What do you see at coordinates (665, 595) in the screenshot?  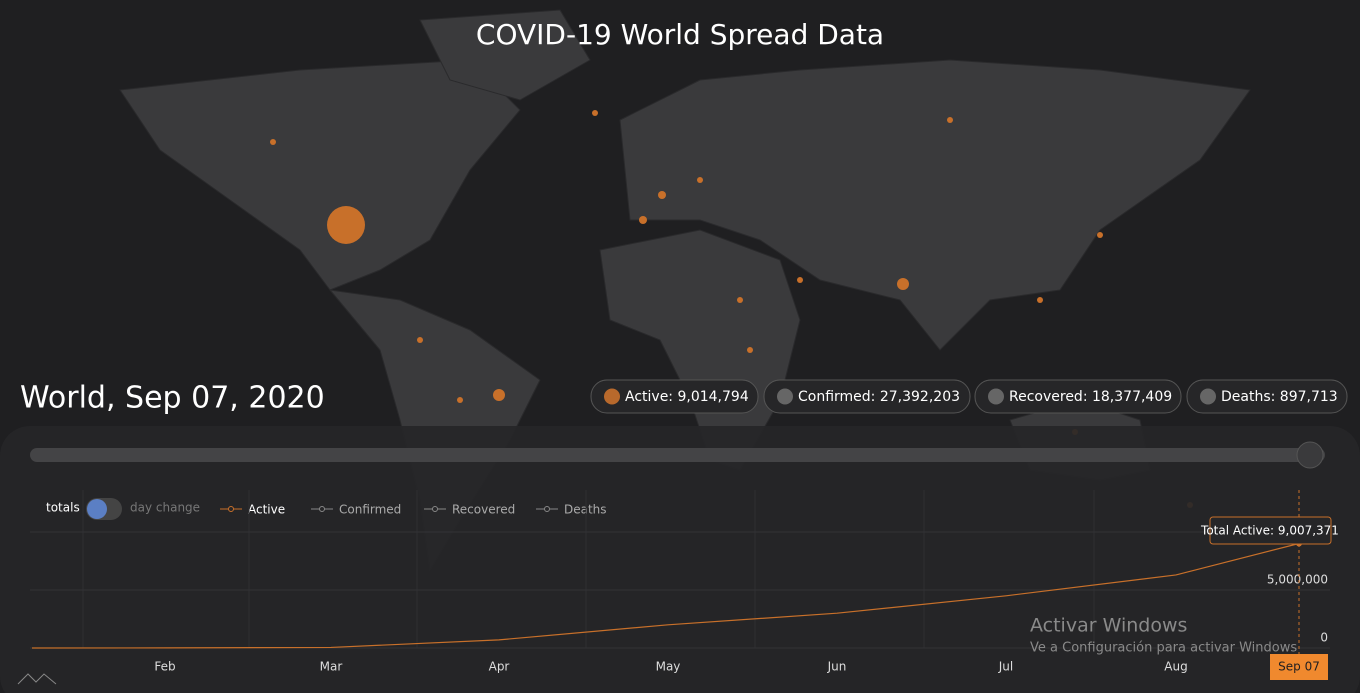 I see `series-line` at bounding box center [665, 595].